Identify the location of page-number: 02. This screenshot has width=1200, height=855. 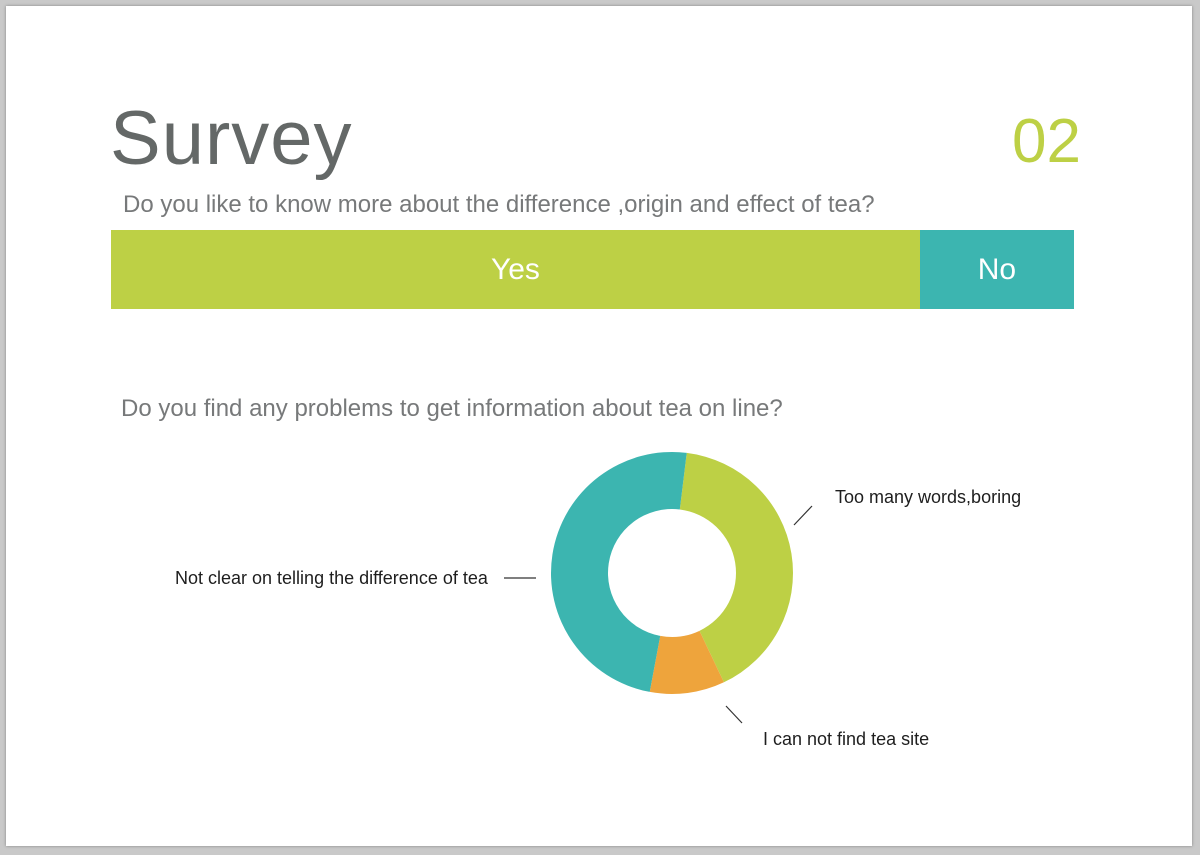
(1046, 141).